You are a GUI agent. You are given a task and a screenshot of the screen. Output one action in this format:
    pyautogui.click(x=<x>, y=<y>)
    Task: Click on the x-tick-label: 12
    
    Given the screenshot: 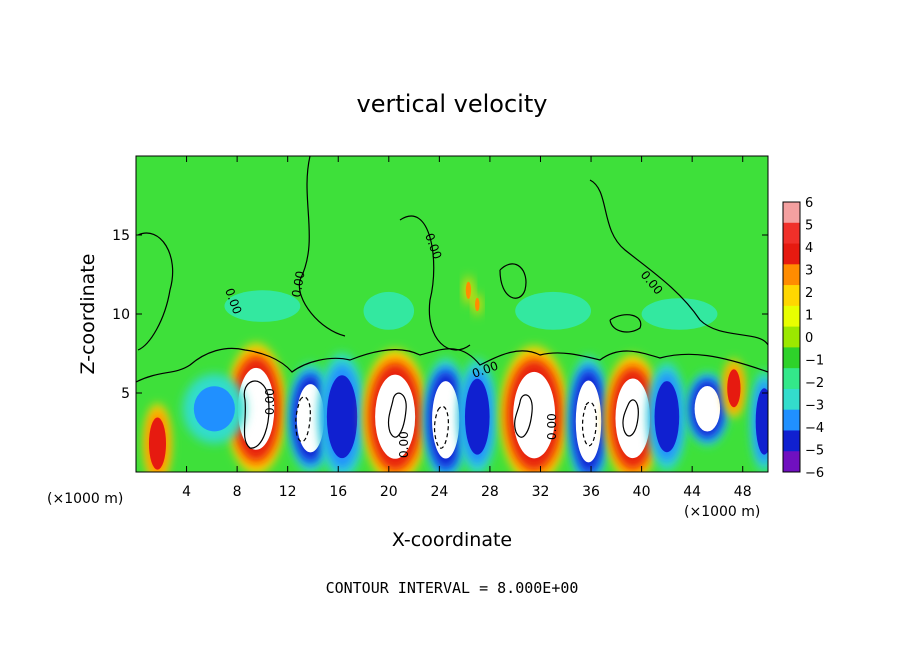 What is the action you would take?
    pyautogui.click(x=288, y=492)
    